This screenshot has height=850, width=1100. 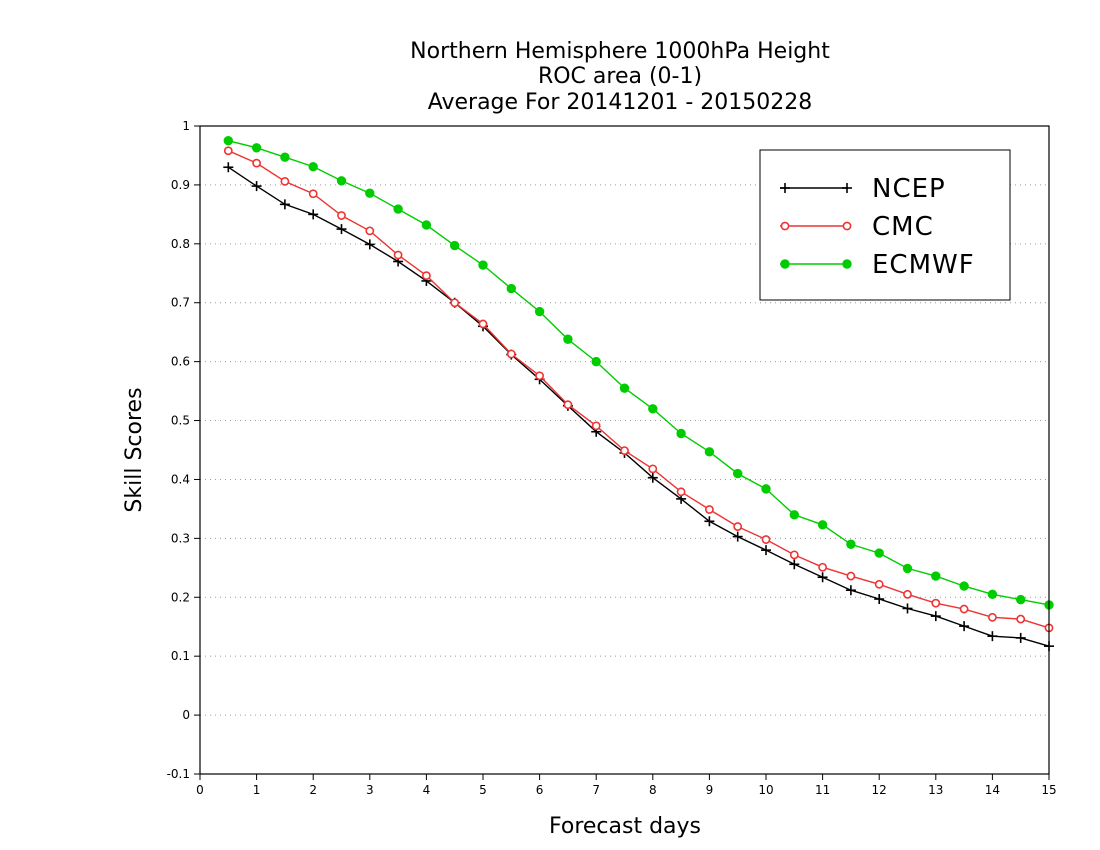 What do you see at coordinates (909, 189) in the screenshot?
I see `legend-label-ncep: NCEP` at bounding box center [909, 189].